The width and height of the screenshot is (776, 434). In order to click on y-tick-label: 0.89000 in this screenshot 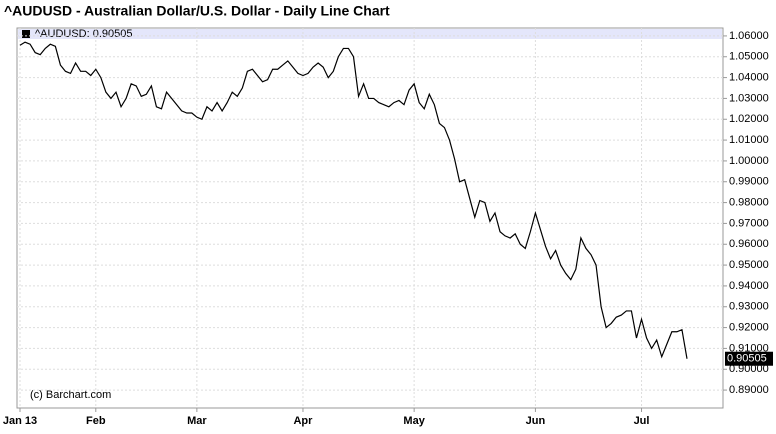, I will do `click(749, 390)`.